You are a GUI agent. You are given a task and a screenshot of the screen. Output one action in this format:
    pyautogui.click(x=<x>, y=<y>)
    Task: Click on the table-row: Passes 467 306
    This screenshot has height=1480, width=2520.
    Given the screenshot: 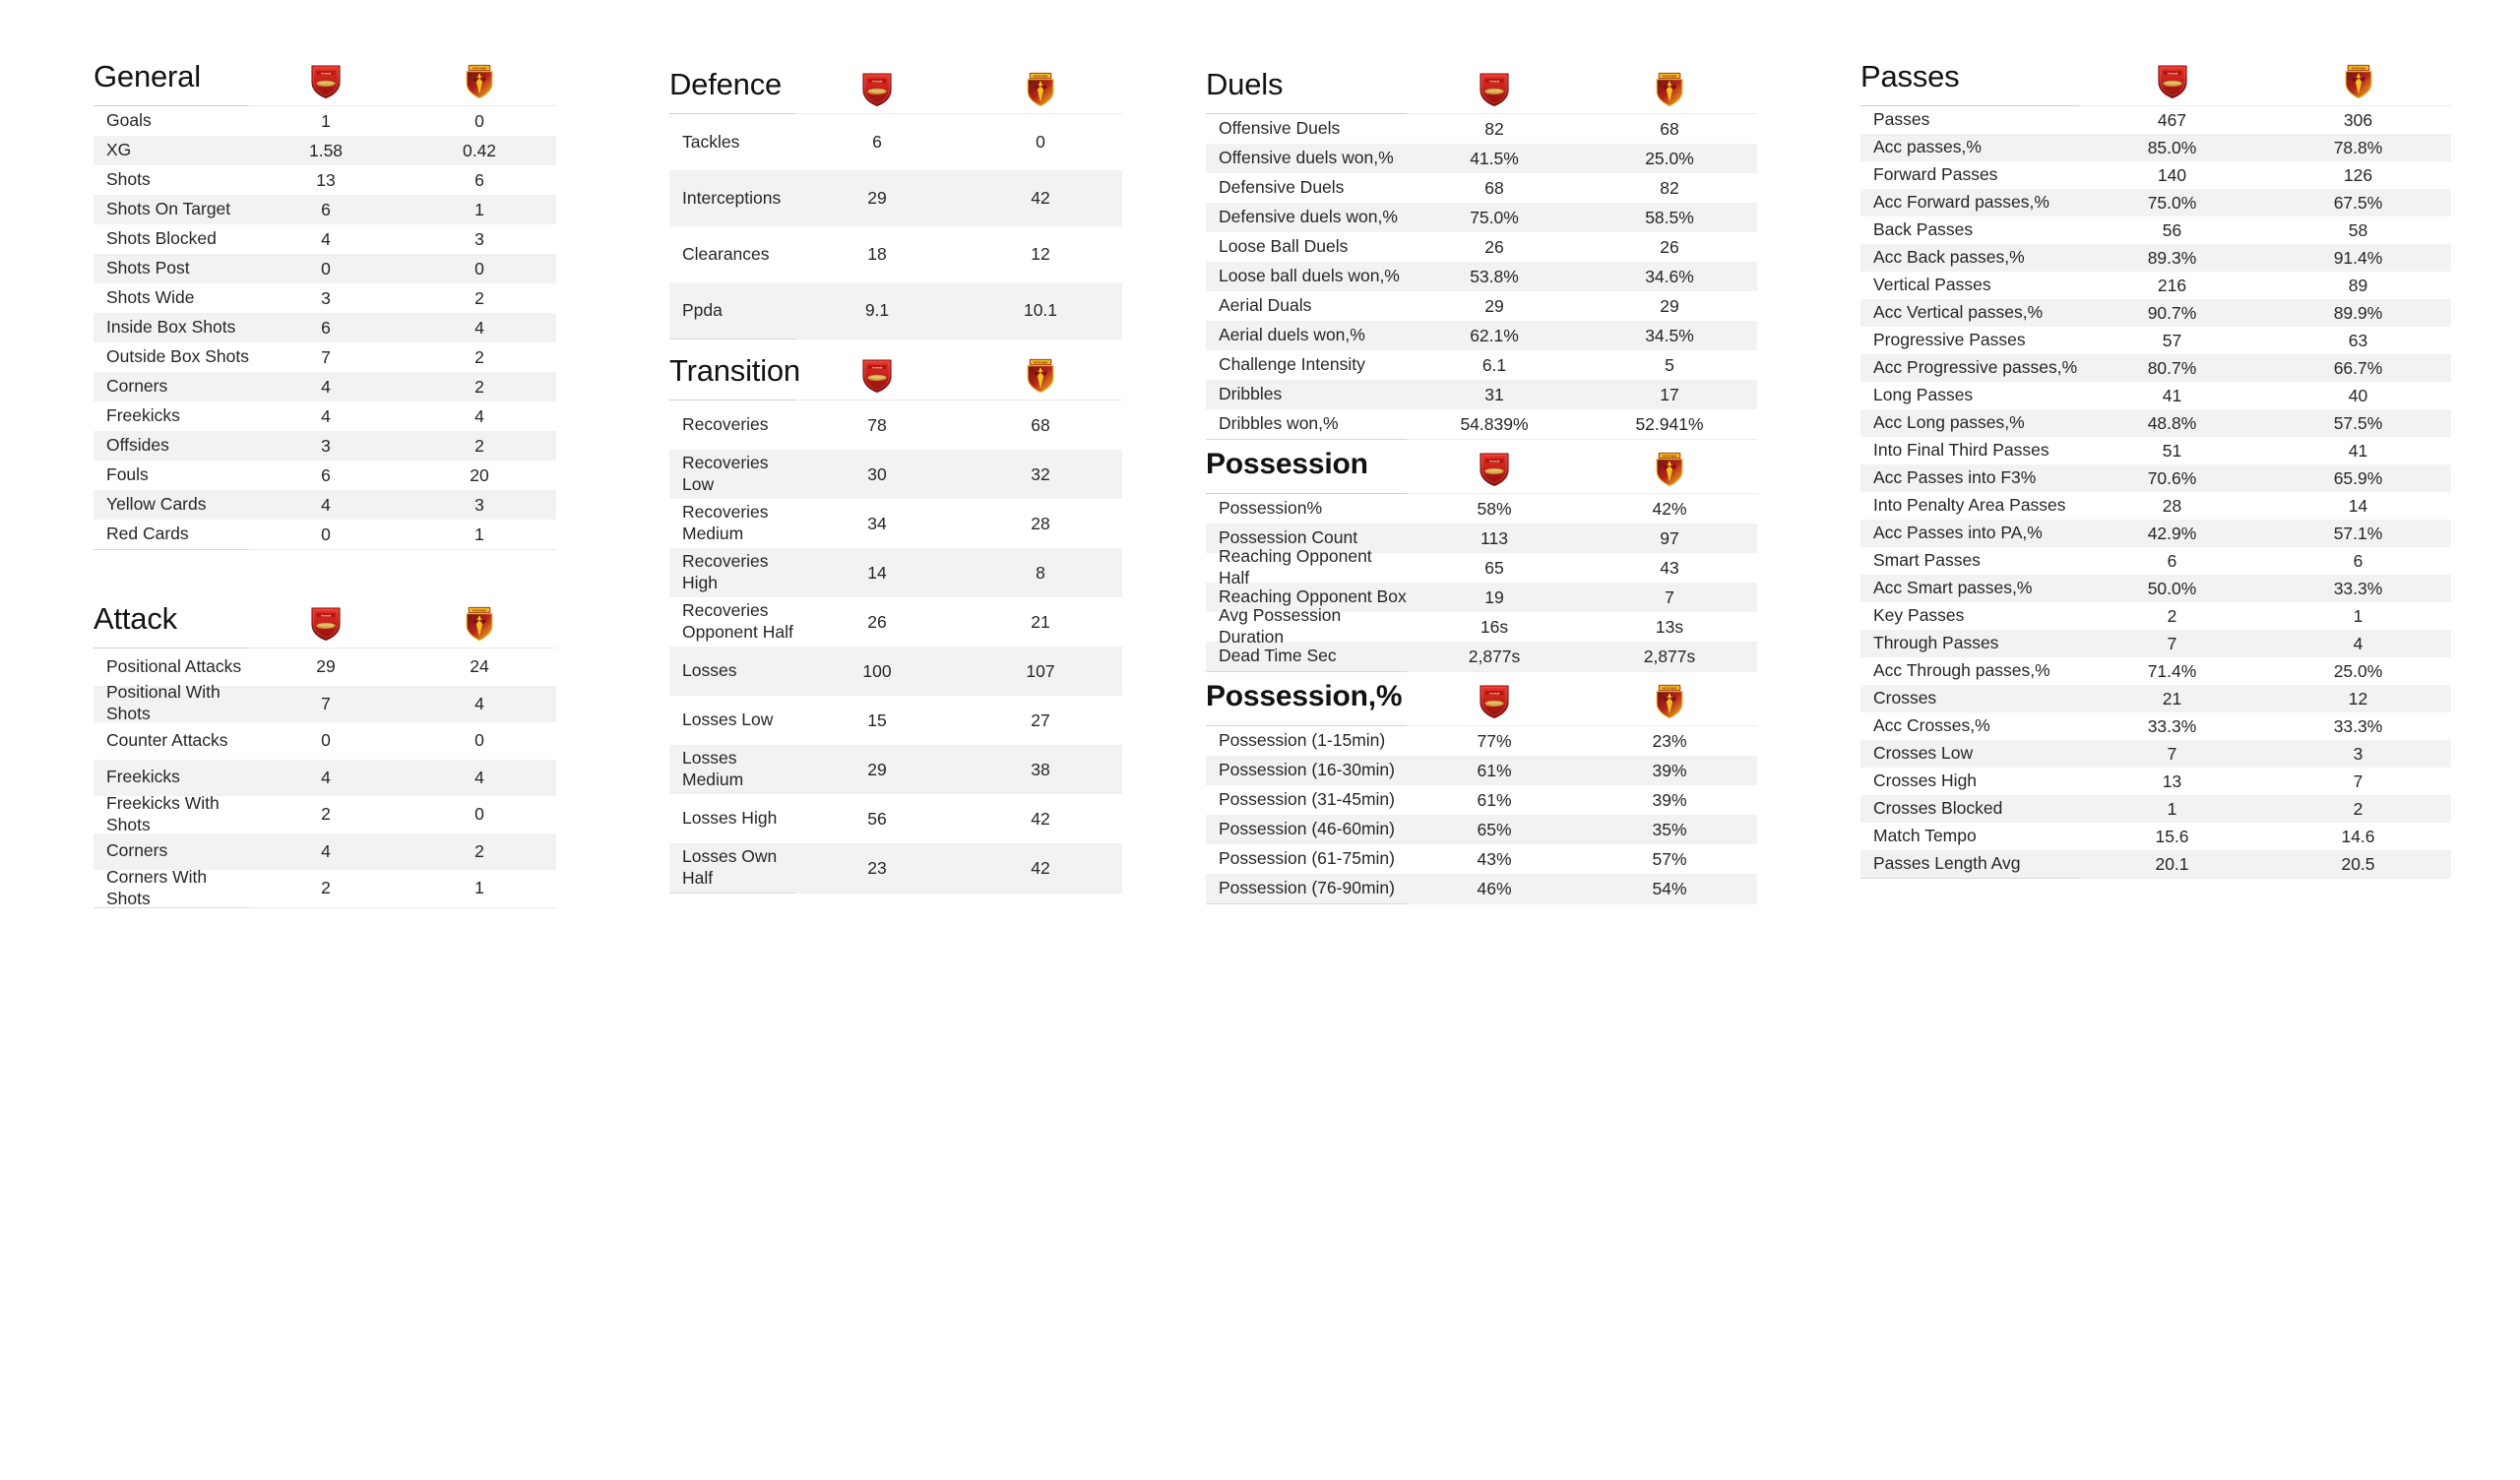 What is the action you would take?
    pyautogui.click(x=2155, y=120)
    